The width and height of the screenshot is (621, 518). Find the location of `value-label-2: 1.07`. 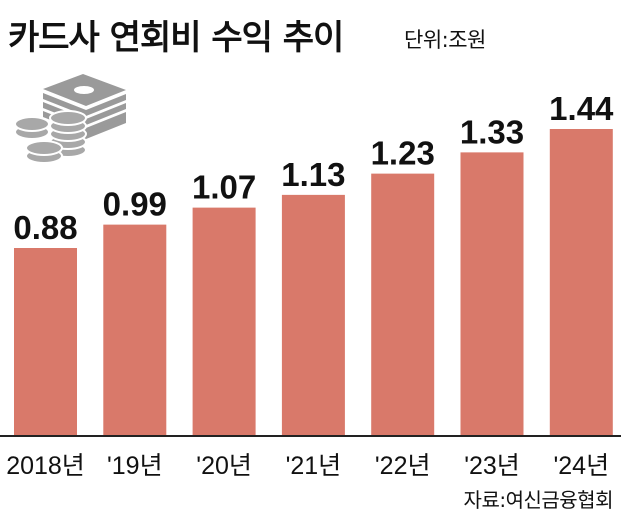

value-label-2: 1.07 is located at coordinates (224, 187).